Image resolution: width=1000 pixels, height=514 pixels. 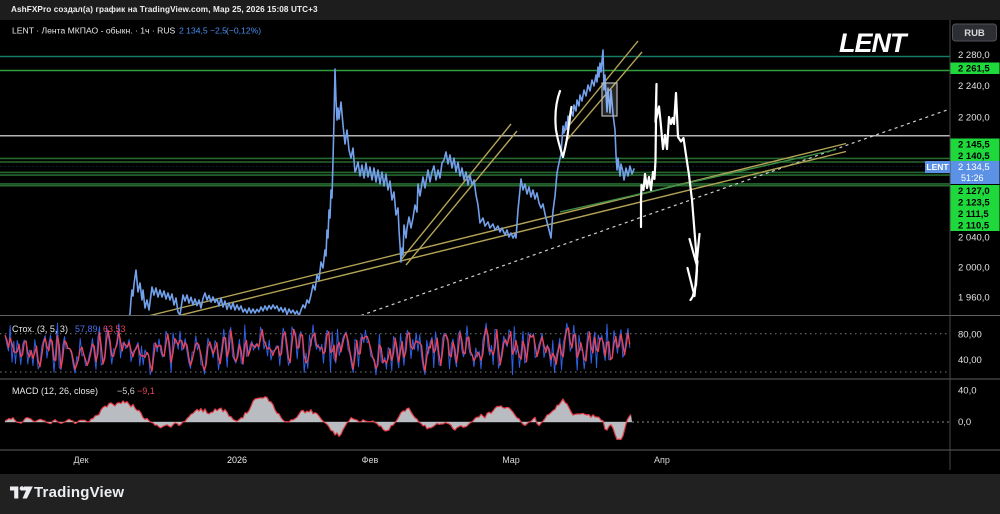 I want to click on svg-text: 57,89, so click(x=86, y=329).